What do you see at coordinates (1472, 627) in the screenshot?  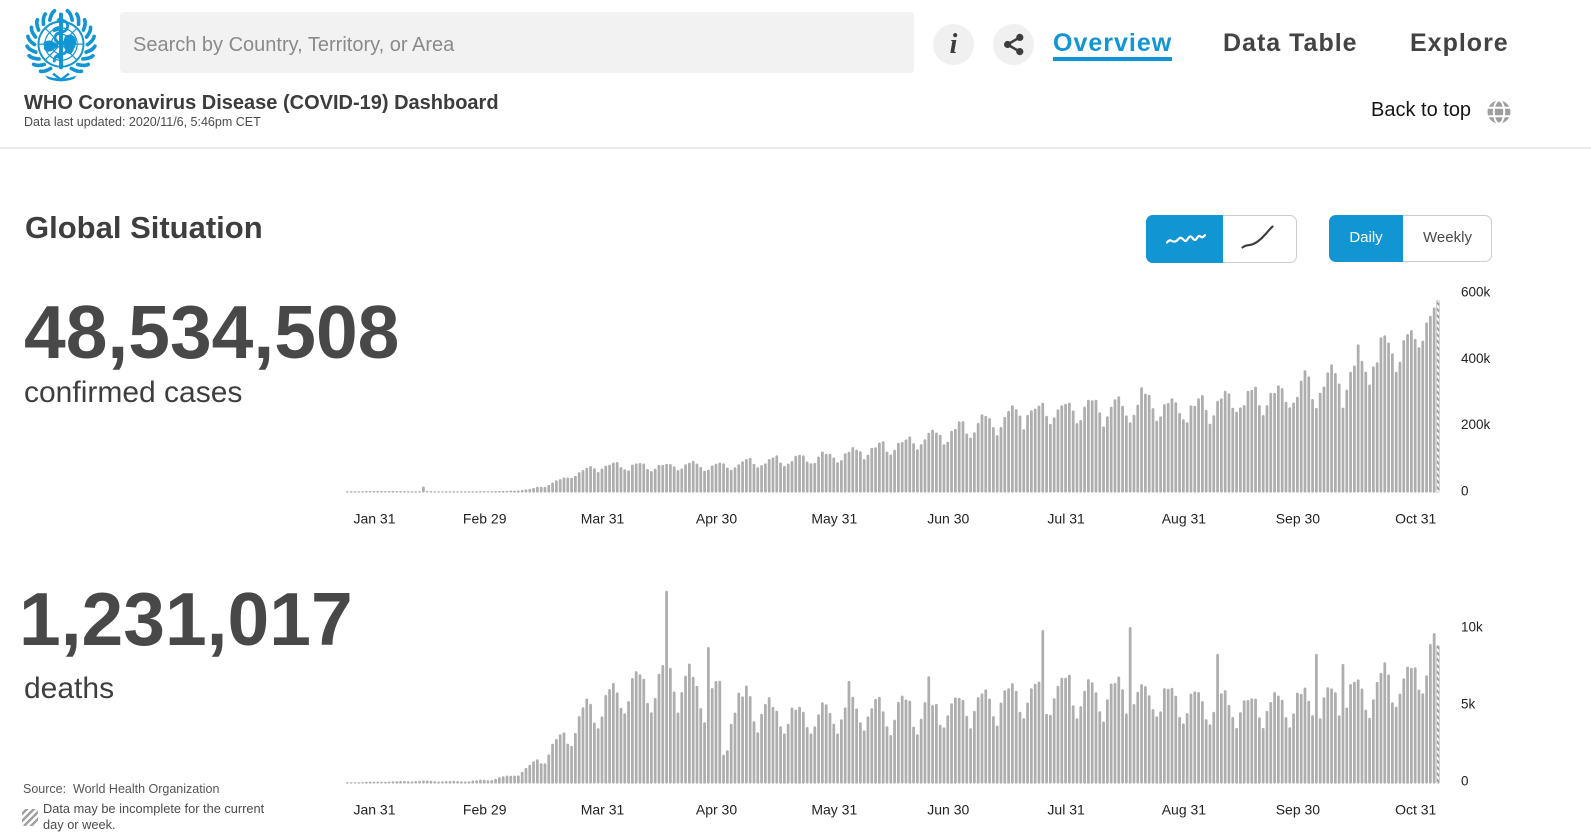 I see `svg-text: 10k` at bounding box center [1472, 627].